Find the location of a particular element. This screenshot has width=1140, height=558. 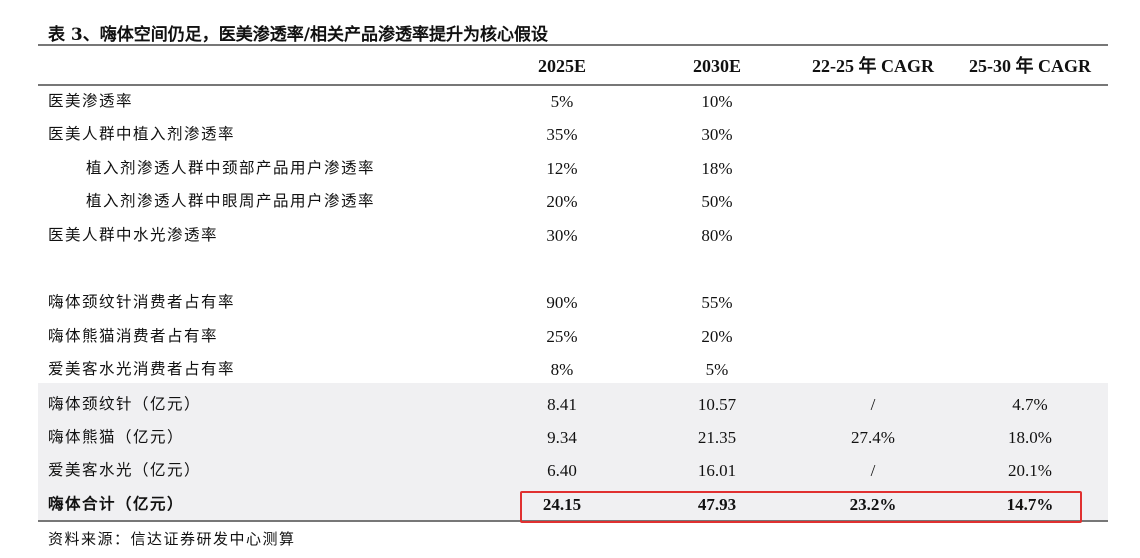

table-row: 植入剂渗透人群中颈部产品用户渗透率 12% 18% is located at coordinates (573, 168).